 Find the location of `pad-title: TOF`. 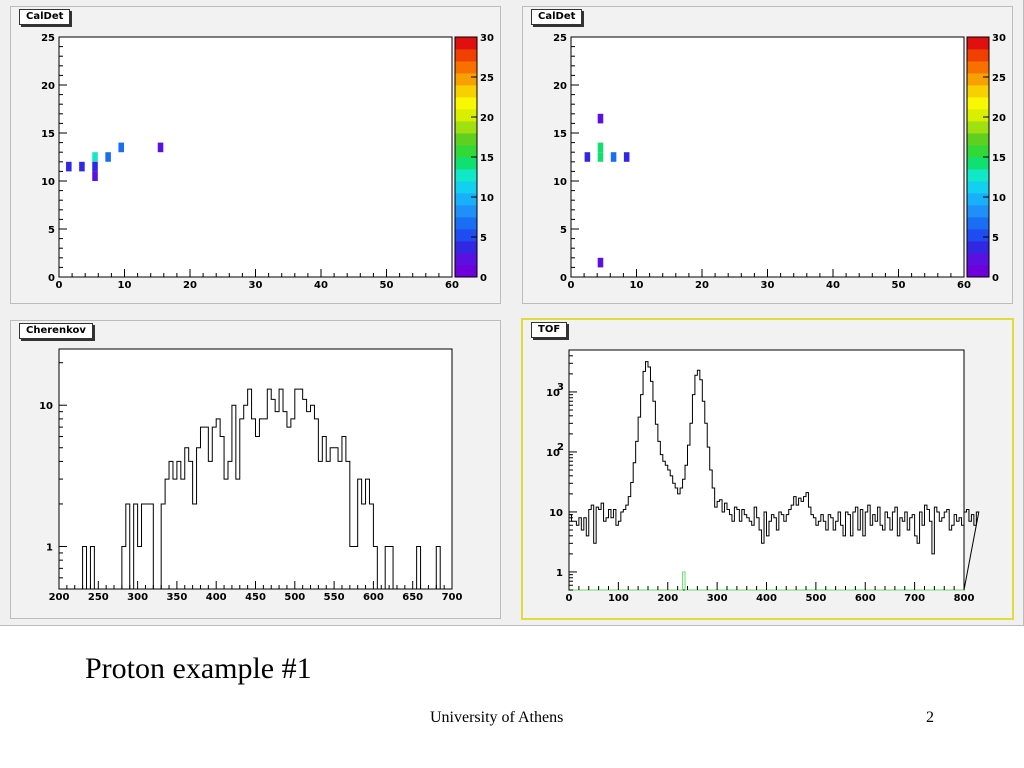

pad-title: TOF is located at coordinates (549, 330).